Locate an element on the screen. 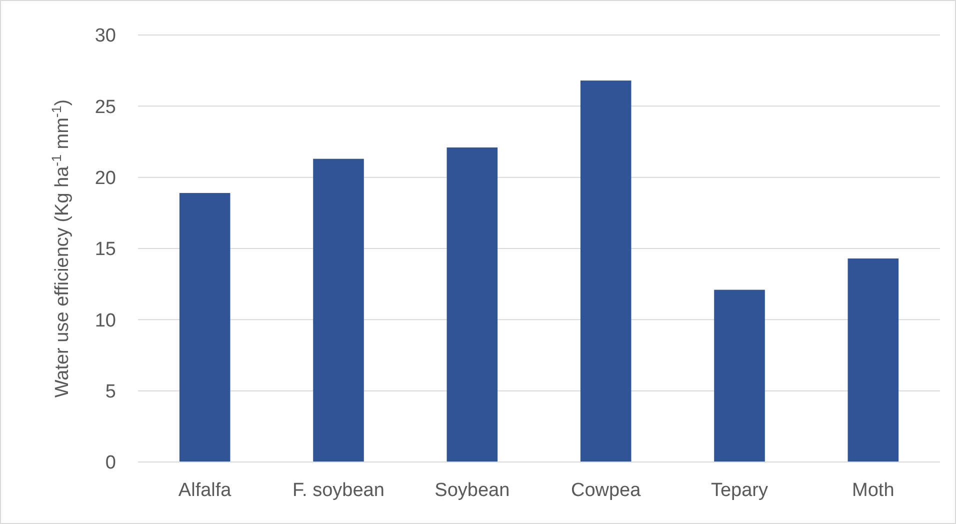 The width and height of the screenshot is (956, 524). x-tick-label: Moth is located at coordinates (873, 490).